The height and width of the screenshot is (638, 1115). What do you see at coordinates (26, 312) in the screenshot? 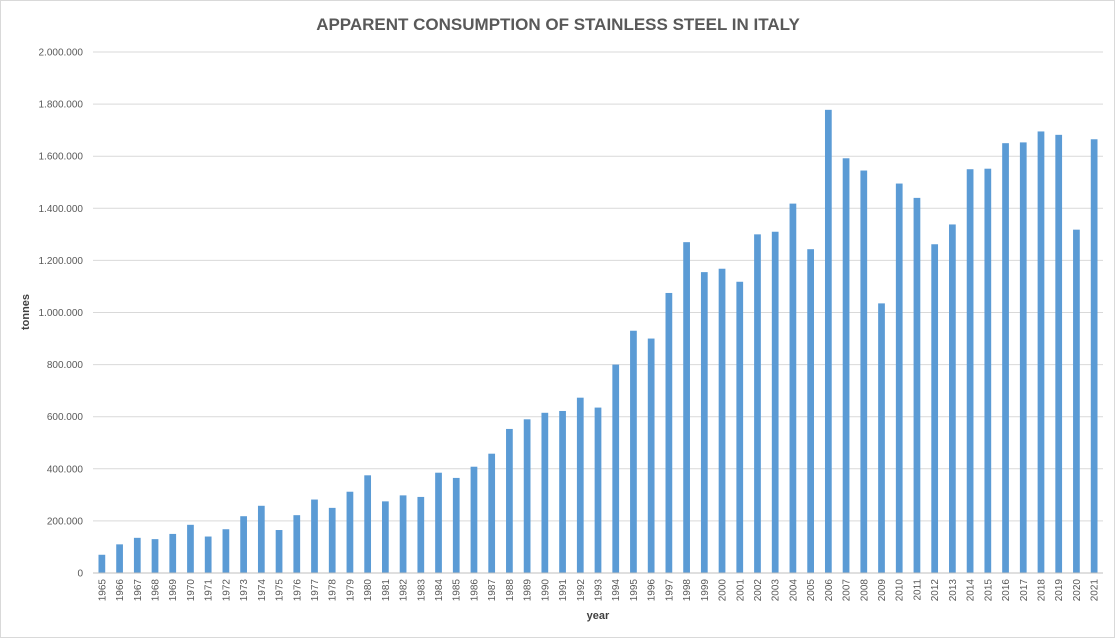
I see `y-axis-title: tonnes` at bounding box center [26, 312].